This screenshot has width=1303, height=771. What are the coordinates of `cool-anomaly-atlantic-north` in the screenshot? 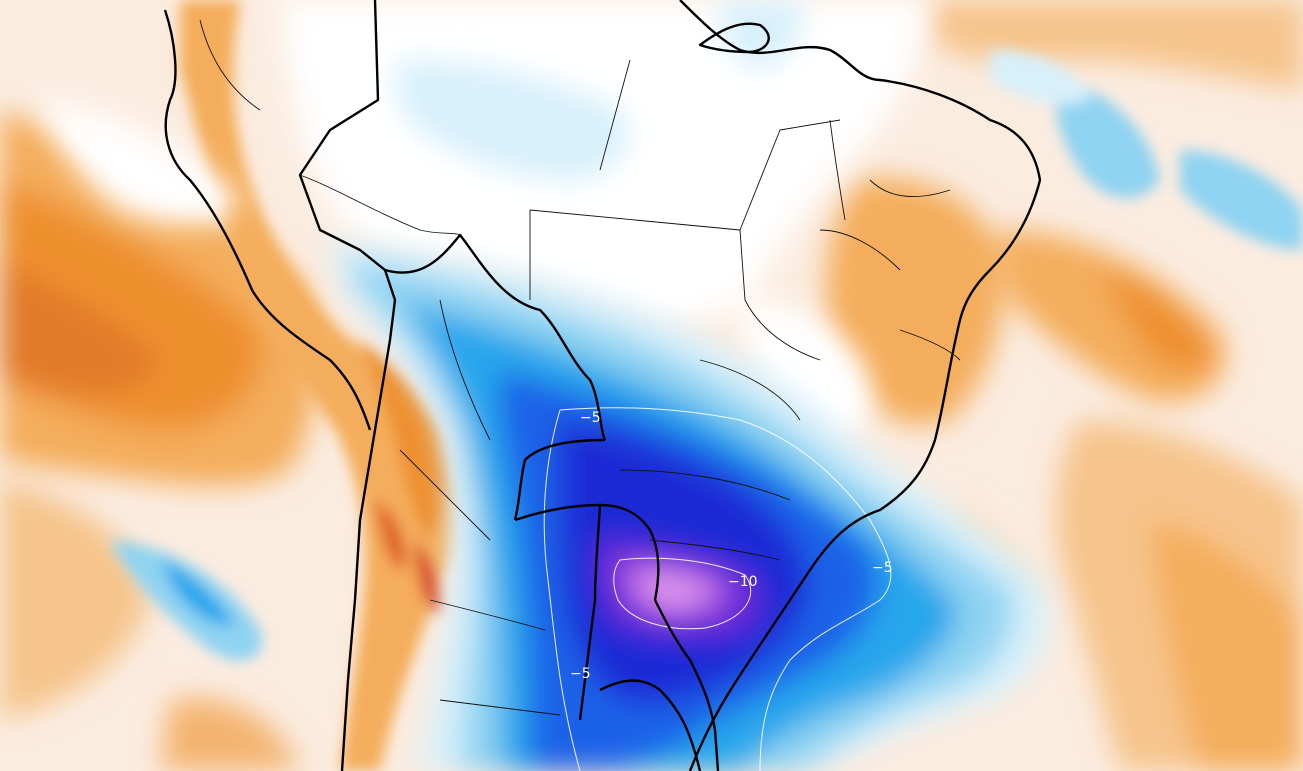 It's located at (1146, 150).